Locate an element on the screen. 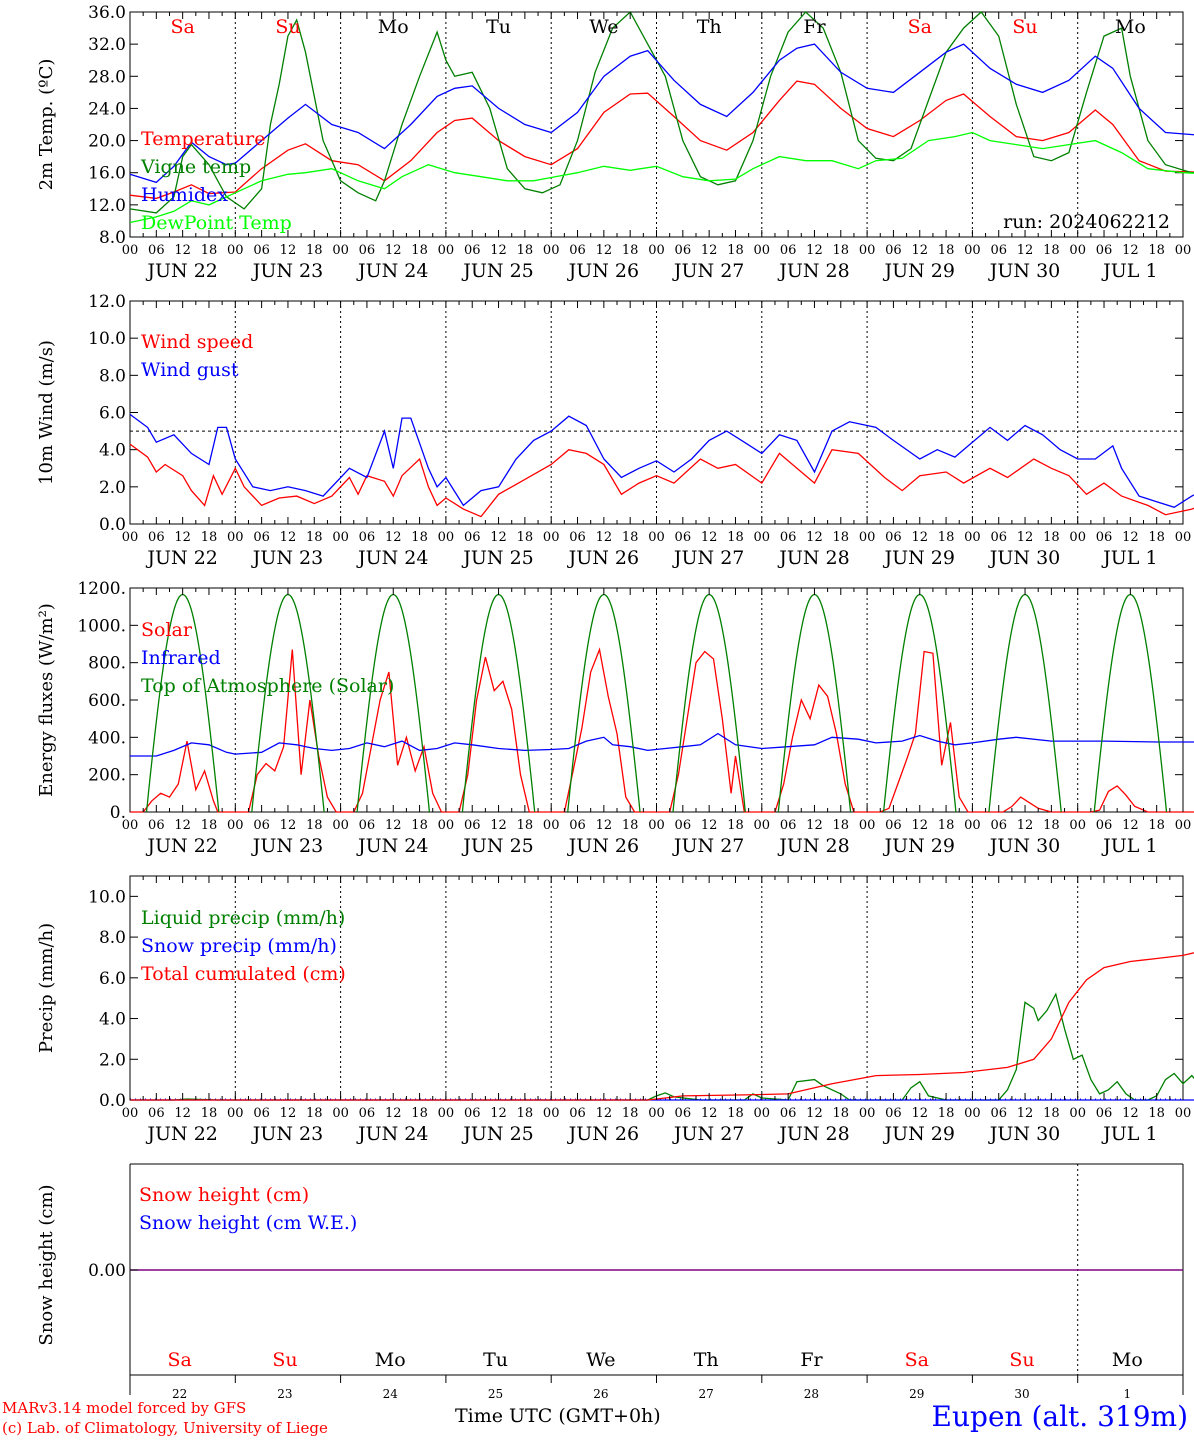  day-number-label: 23 is located at coordinates (284, 1394).